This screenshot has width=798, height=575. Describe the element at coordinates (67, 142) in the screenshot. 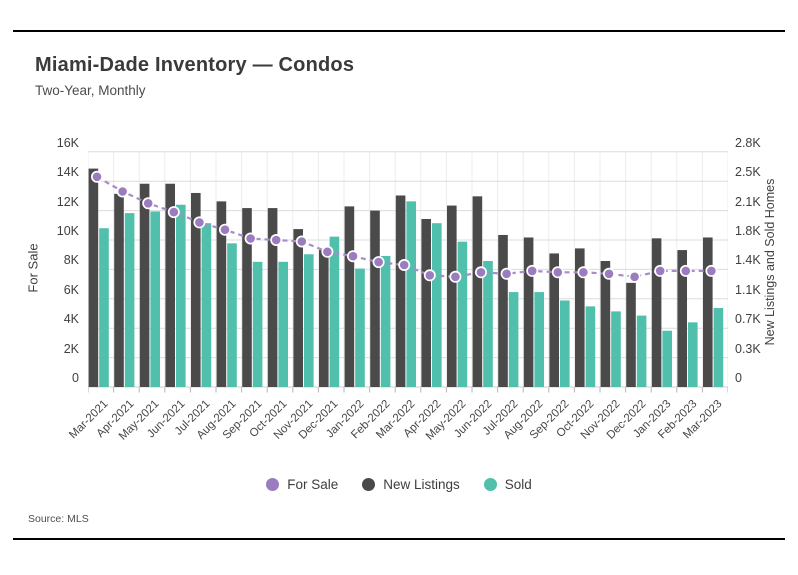

I see `left-axis-tick-label: 16K` at that location.